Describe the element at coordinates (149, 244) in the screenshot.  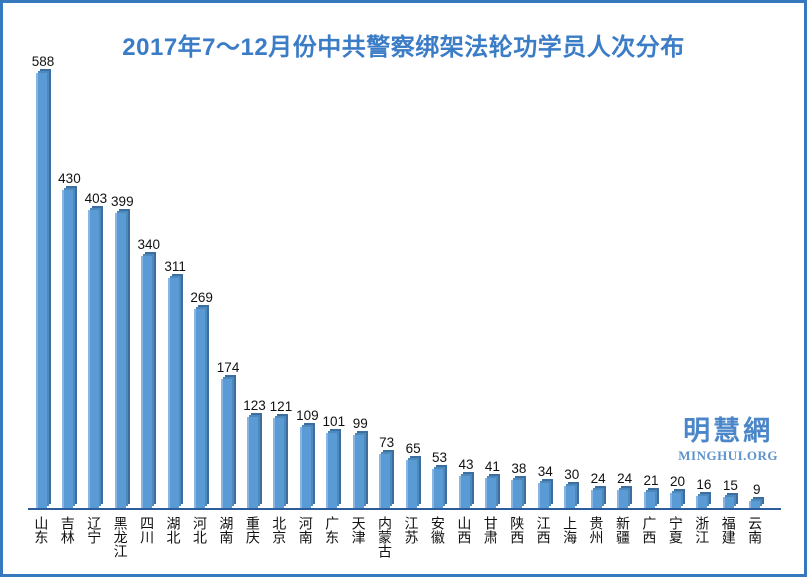
I see `bar-value-label: 340` at that location.